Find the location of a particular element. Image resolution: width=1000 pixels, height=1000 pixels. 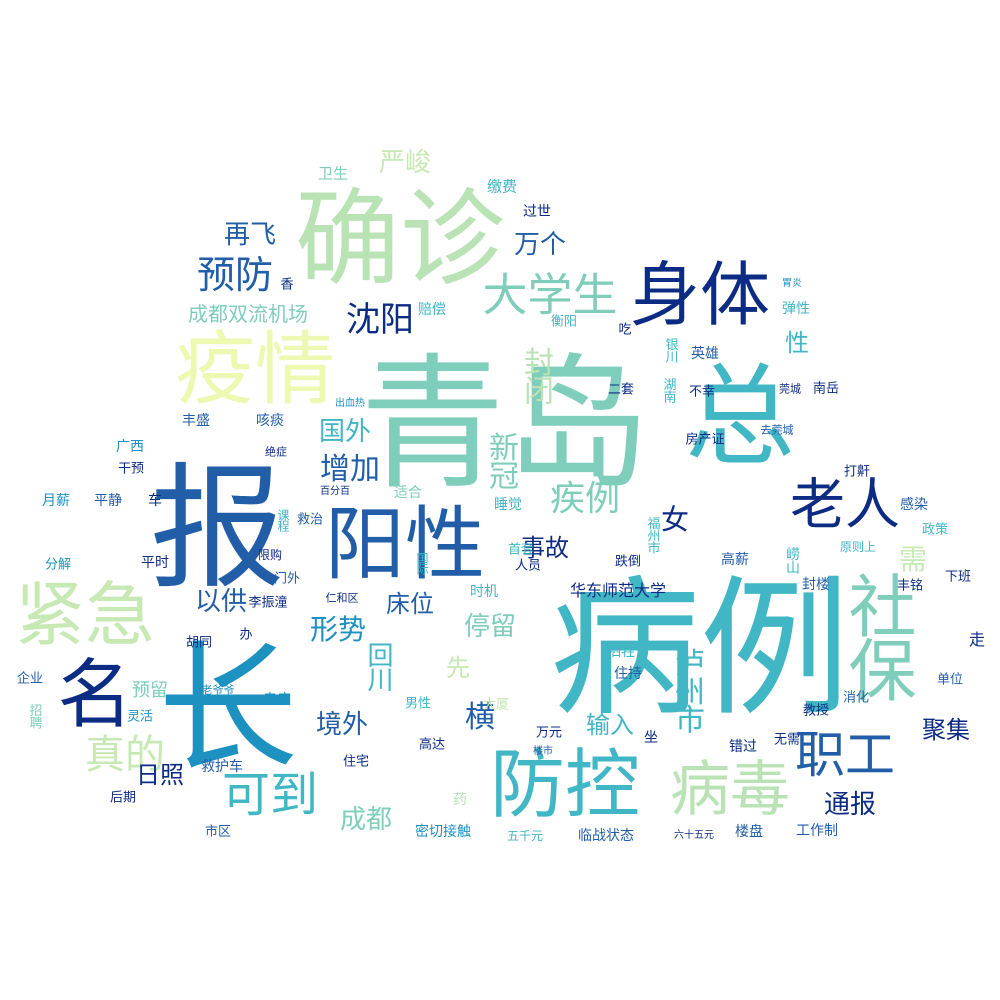

word: 长 is located at coordinates (215, 700).